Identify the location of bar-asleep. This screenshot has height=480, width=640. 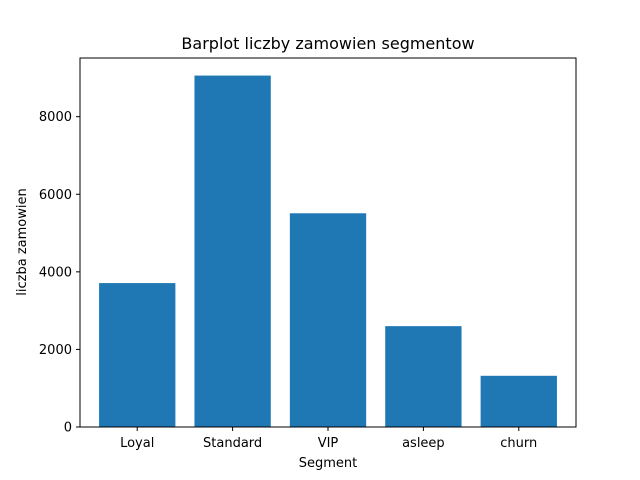
(423, 376).